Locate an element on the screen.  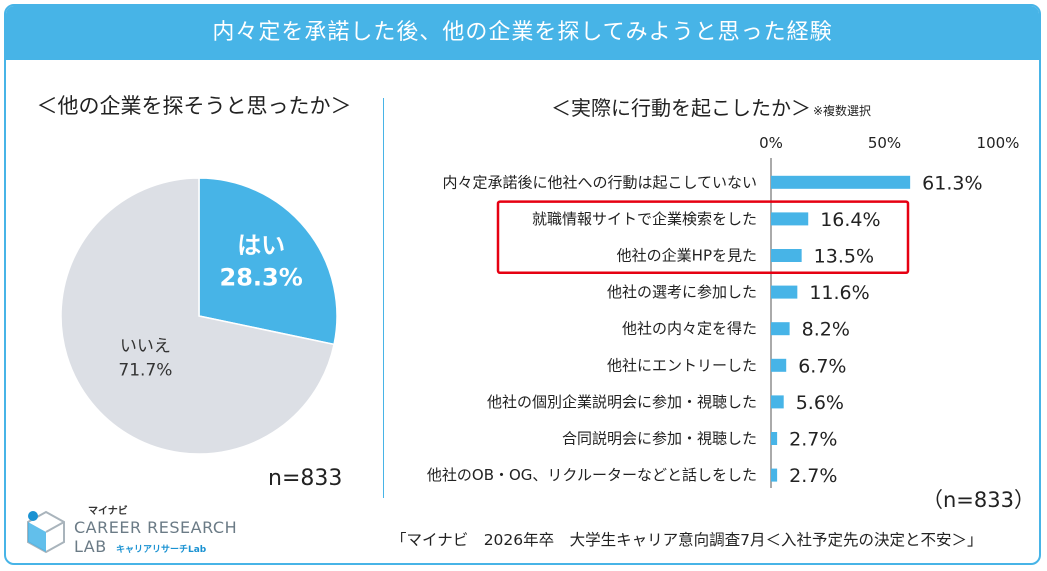
section-divider is located at coordinates (383, 298).